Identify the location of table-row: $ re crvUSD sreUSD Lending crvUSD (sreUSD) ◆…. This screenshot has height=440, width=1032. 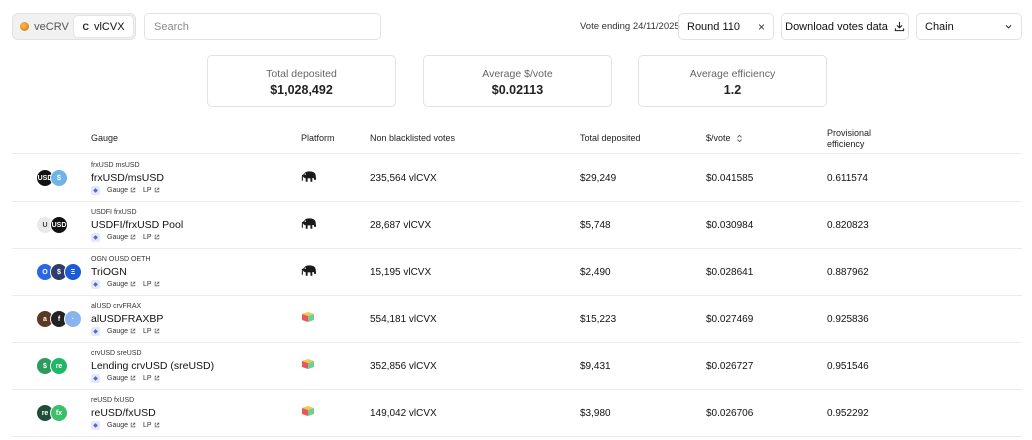
(517, 366).